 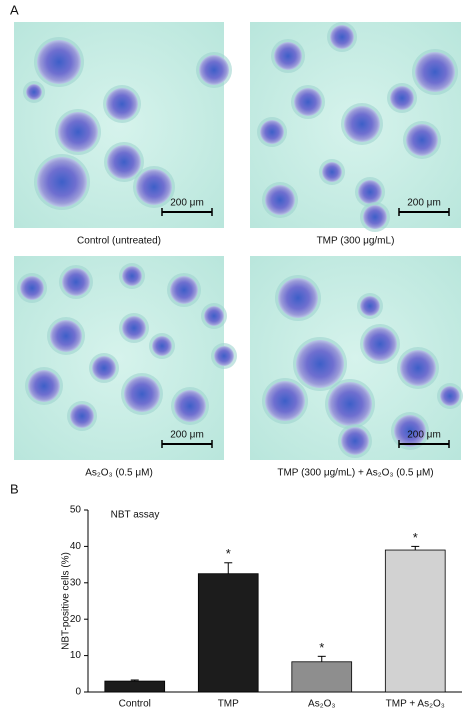 What do you see at coordinates (76, 582) in the screenshot?
I see `y-tick-label: 30` at bounding box center [76, 582].